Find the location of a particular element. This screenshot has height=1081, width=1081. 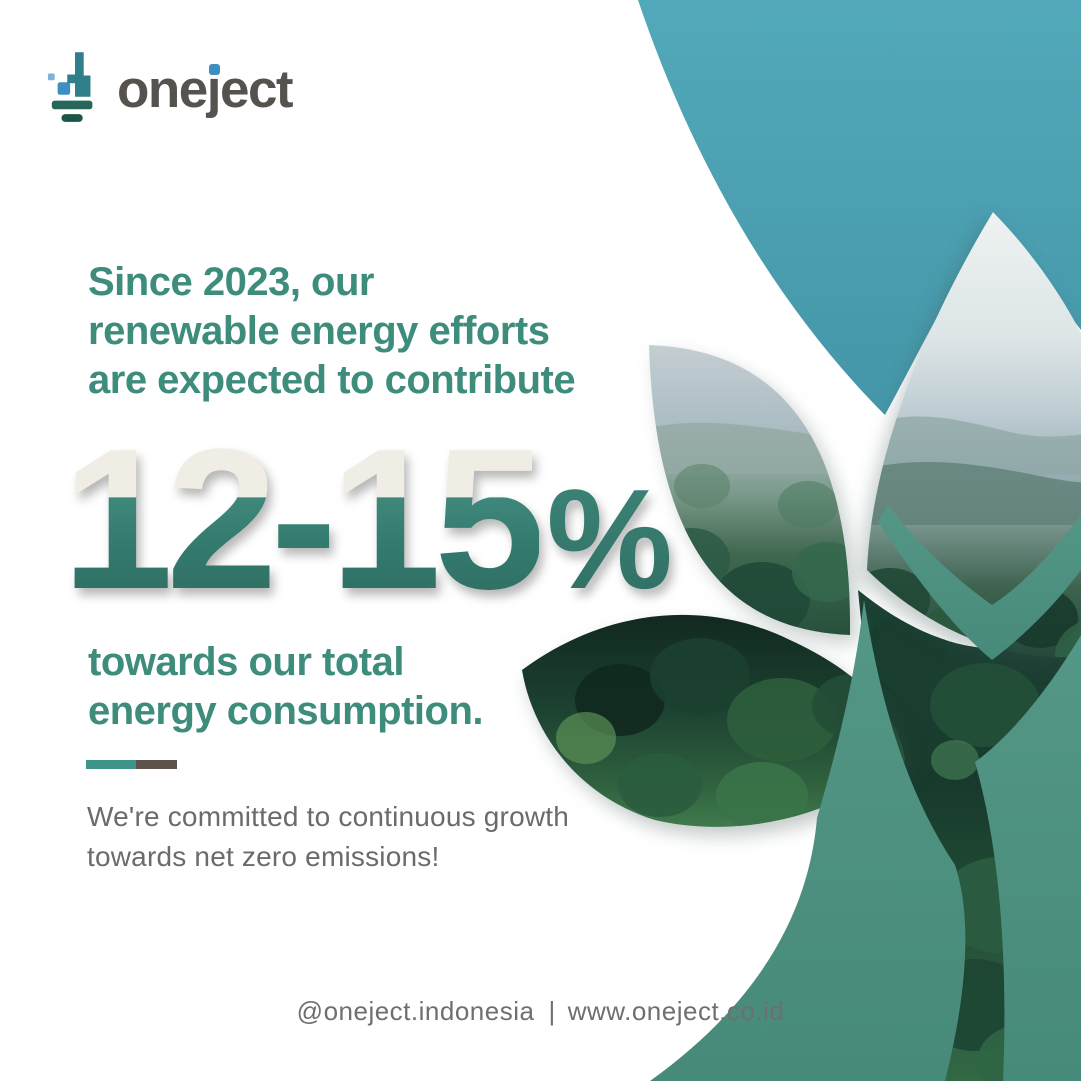

statistic: 12-15% is located at coordinates (367, 552).